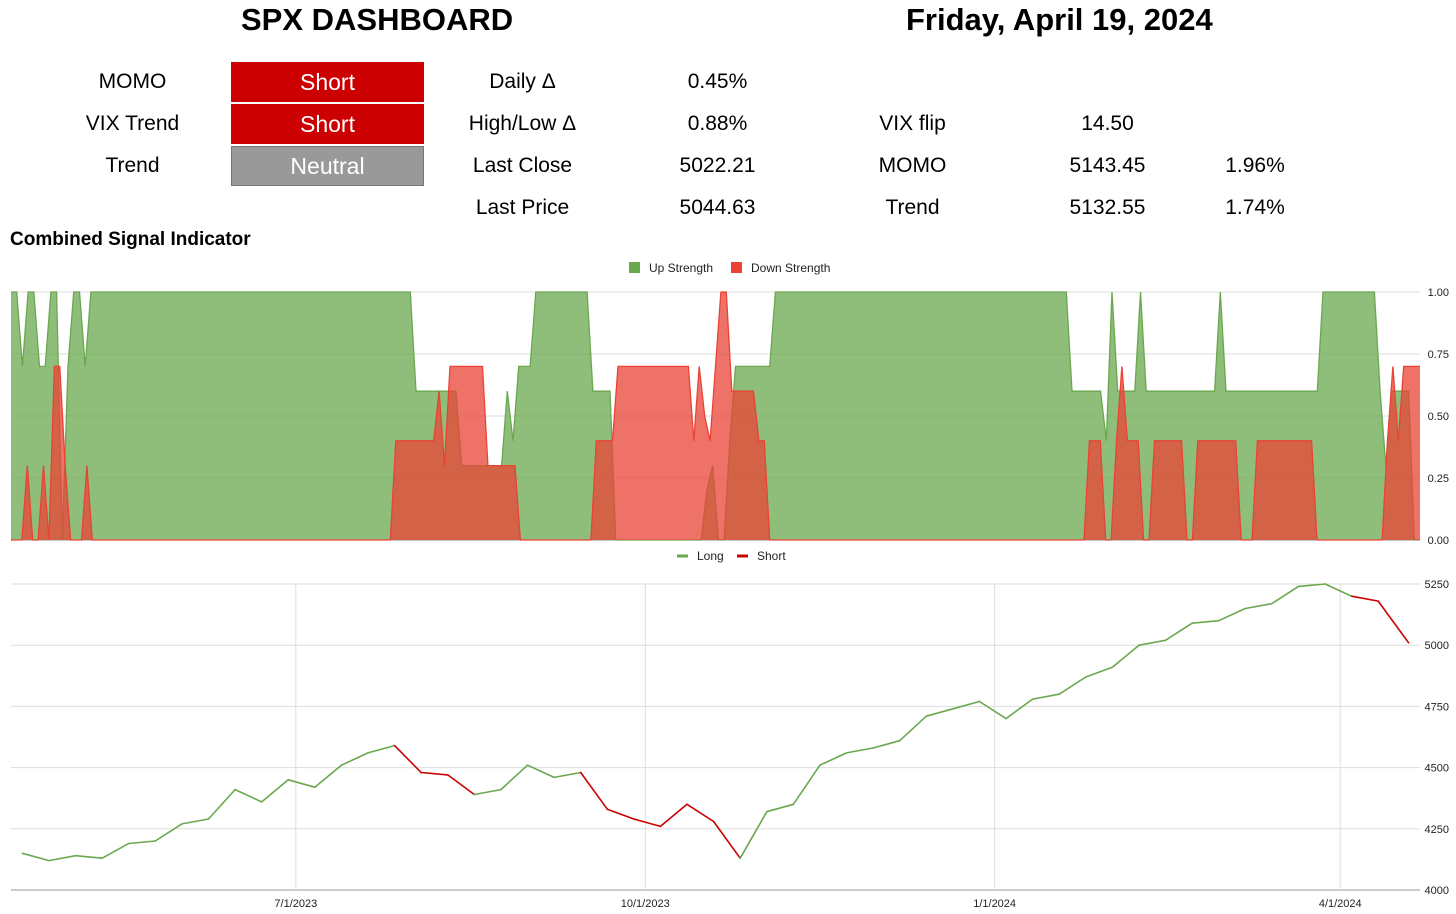 This screenshot has height=914, width=1456. Describe the element at coordinates (1107, 207) in the screenshot. I see `level-value-trend: 5132.55` at that location.